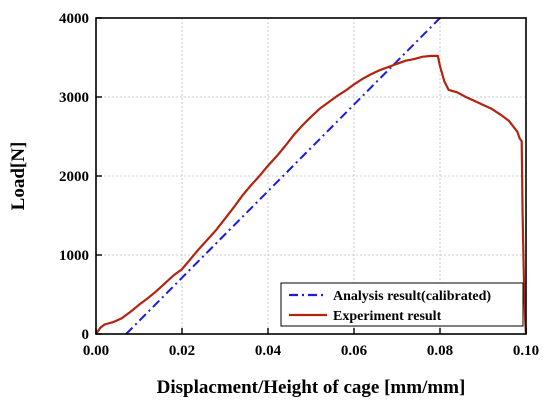  I want to click on y-axis-title: Load[N], so click(18, 176).